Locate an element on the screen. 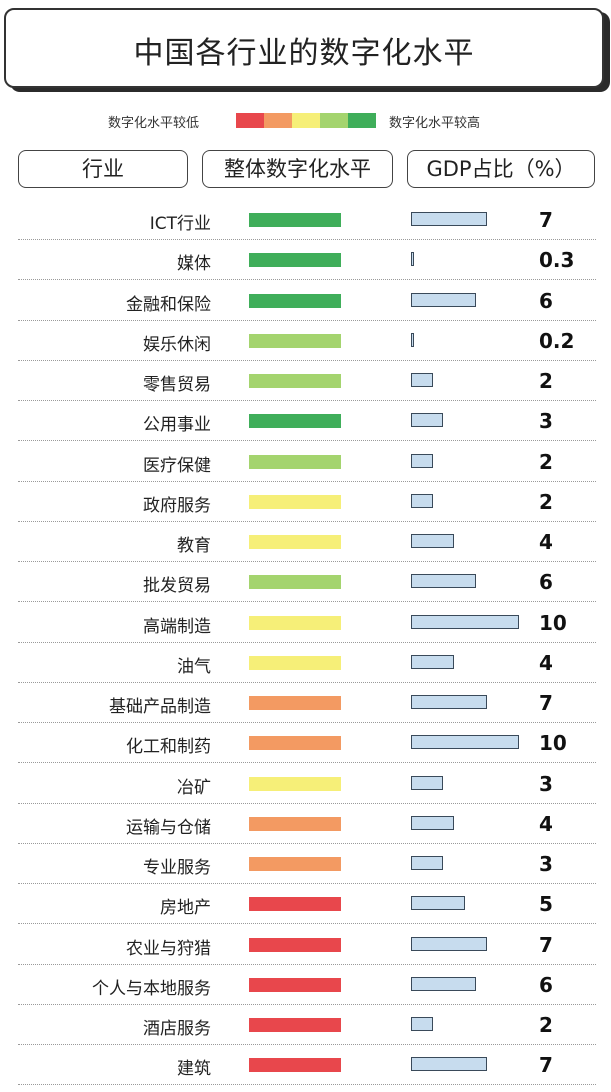 This screenshot has width=611, height=1092. industry-label: 教育 is located at coordinates (194, 546).